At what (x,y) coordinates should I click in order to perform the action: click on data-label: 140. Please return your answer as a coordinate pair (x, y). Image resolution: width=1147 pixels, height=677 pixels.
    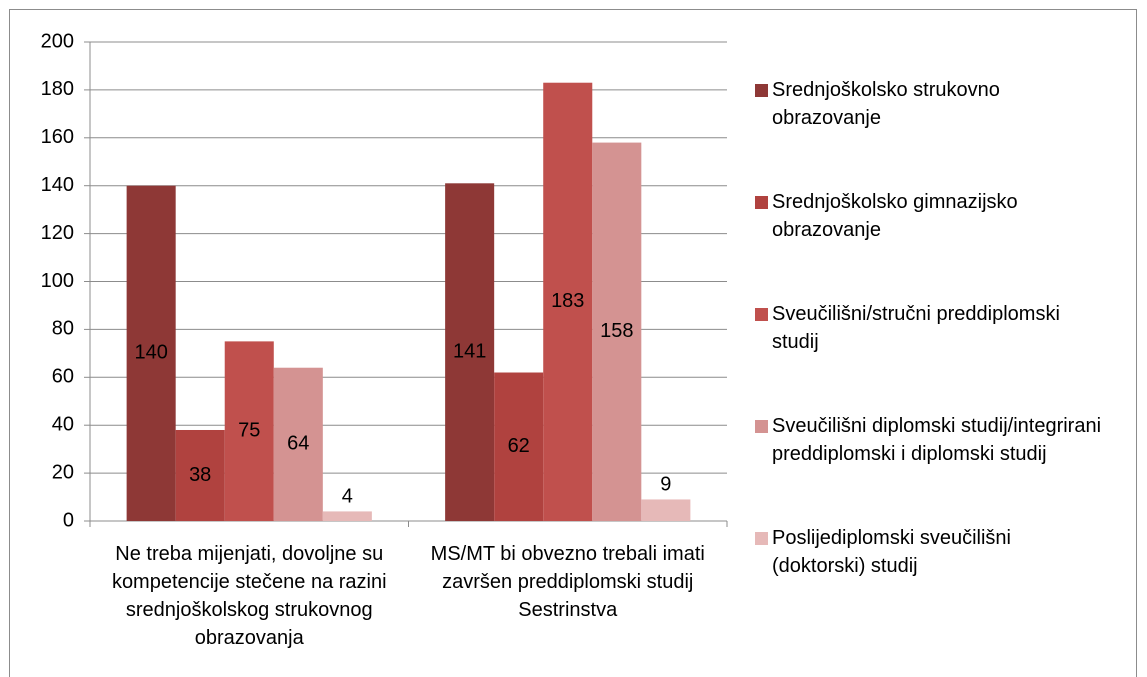
    Looking at the image, I should click on (150, 353).